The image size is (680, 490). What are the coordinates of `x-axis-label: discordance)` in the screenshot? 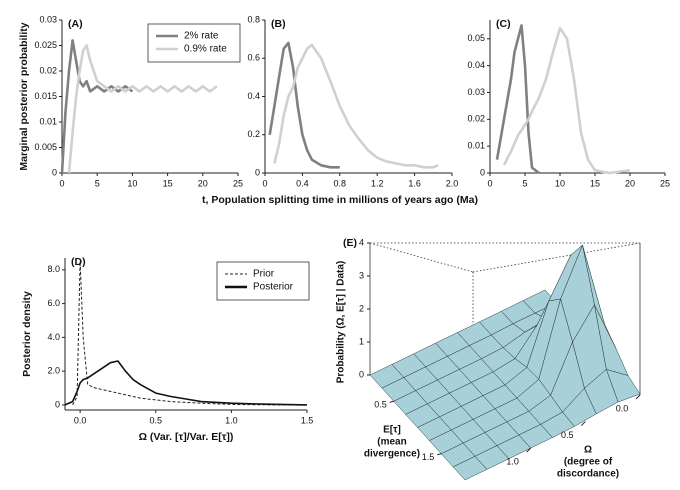 It's located at (588, 474).